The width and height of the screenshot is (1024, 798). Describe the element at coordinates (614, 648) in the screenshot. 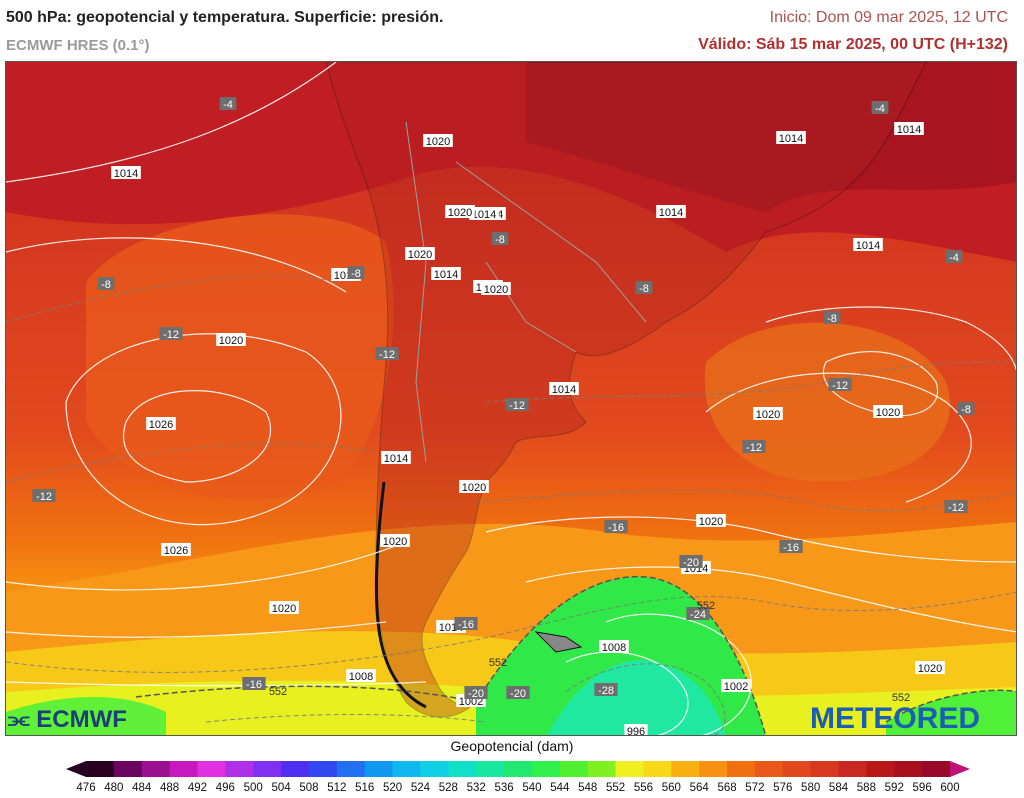

I see `pressure-label-text: 1008` at that location.